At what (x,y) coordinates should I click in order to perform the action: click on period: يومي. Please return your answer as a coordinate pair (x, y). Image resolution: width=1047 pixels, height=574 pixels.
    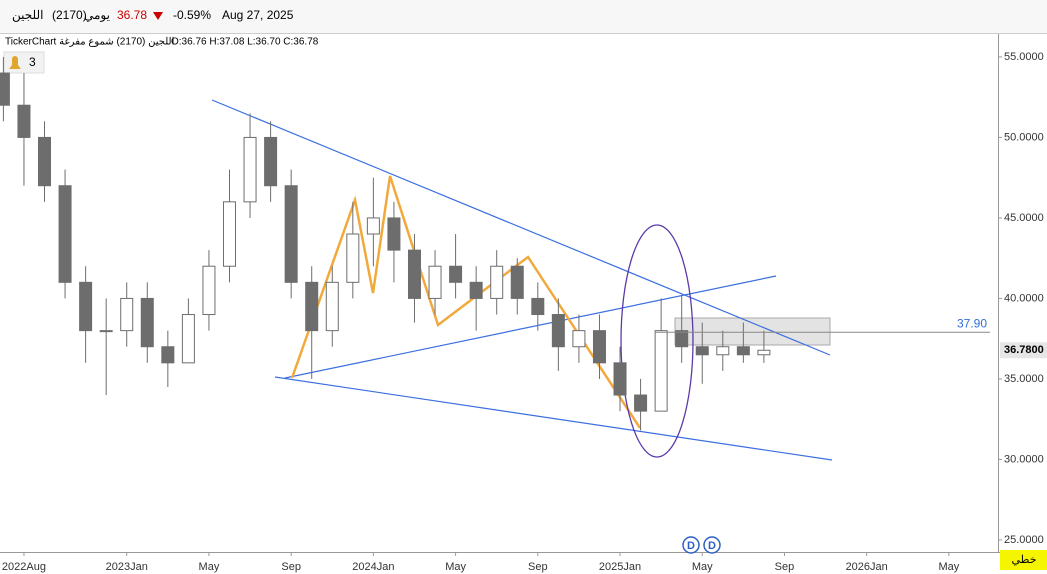
    Looking at the image, I should click on (97, 15).